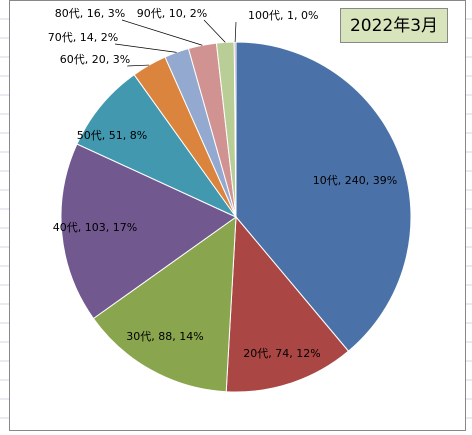  What do you see at coordinates (95, 59) in the screenshot?
I see `data-label: 60代, 20, 3%` at bounding box center [95, 59].